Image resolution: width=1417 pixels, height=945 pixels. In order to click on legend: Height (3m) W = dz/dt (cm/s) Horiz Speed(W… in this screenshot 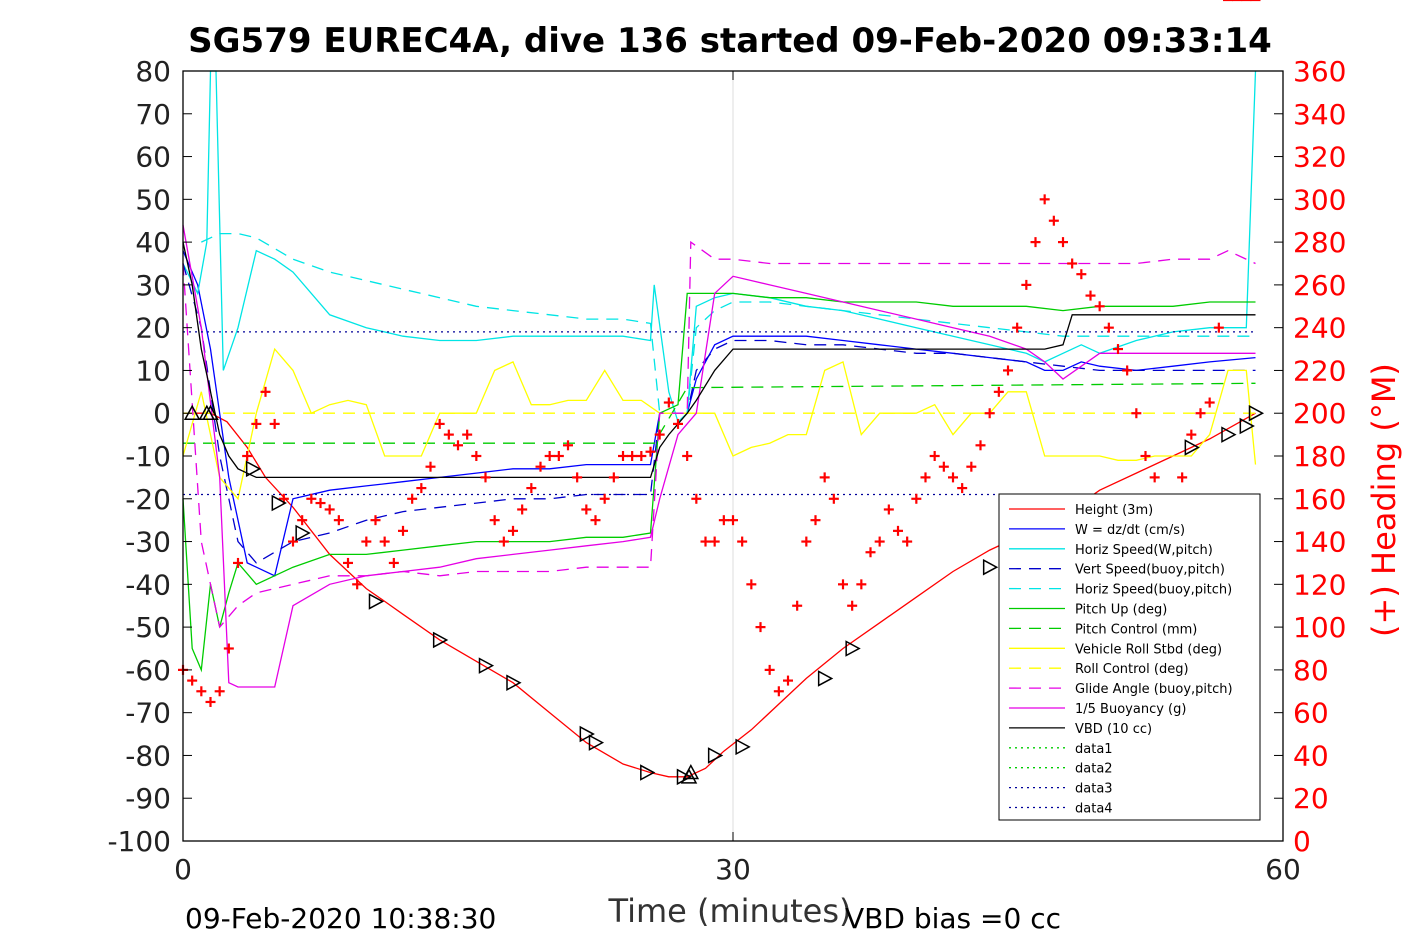, I will do `click(1129, 657)`.